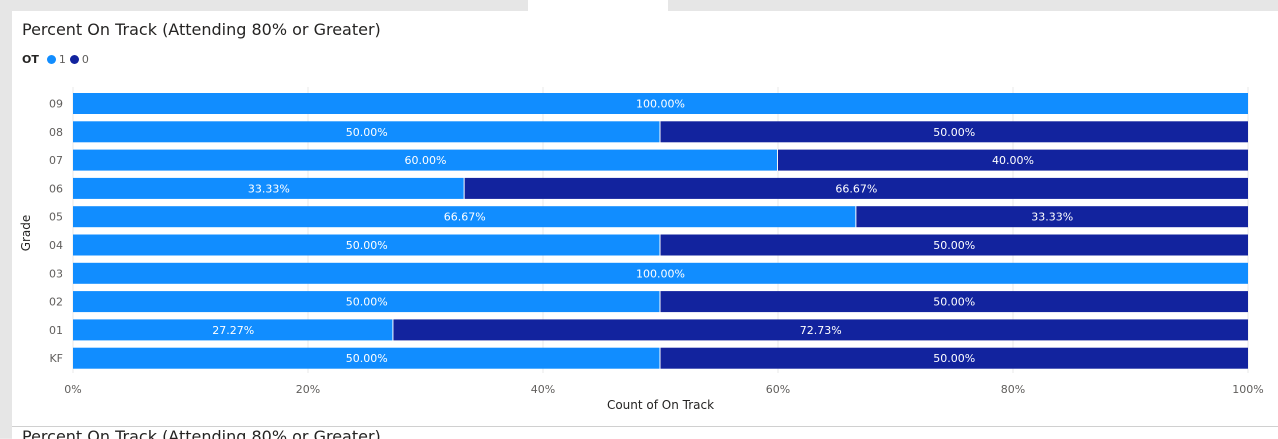 The image size is (1278, 439). What do you see at coordinates (56, 217) in the screenshot?
I see `y-tick-label: 05` at bounding box center [56, 217].